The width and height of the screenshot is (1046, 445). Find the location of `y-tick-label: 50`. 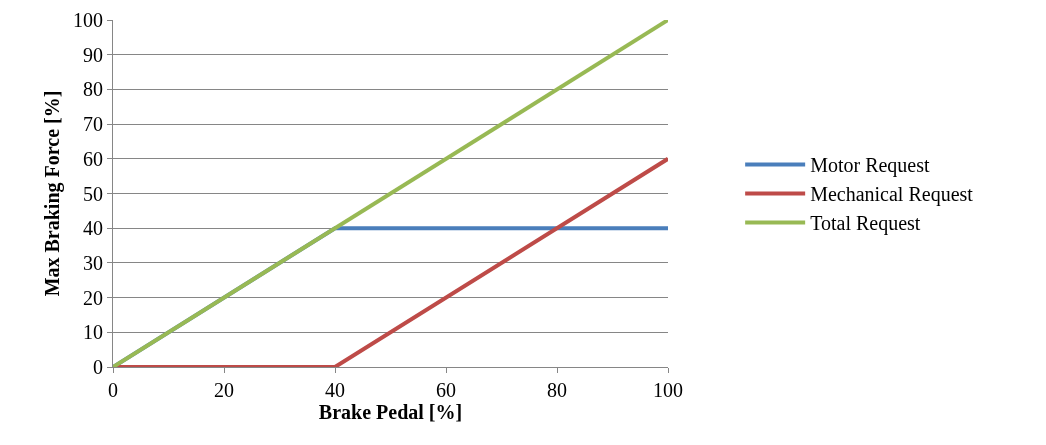

y-tick-label: 50 is located at coordinates (93, 193).